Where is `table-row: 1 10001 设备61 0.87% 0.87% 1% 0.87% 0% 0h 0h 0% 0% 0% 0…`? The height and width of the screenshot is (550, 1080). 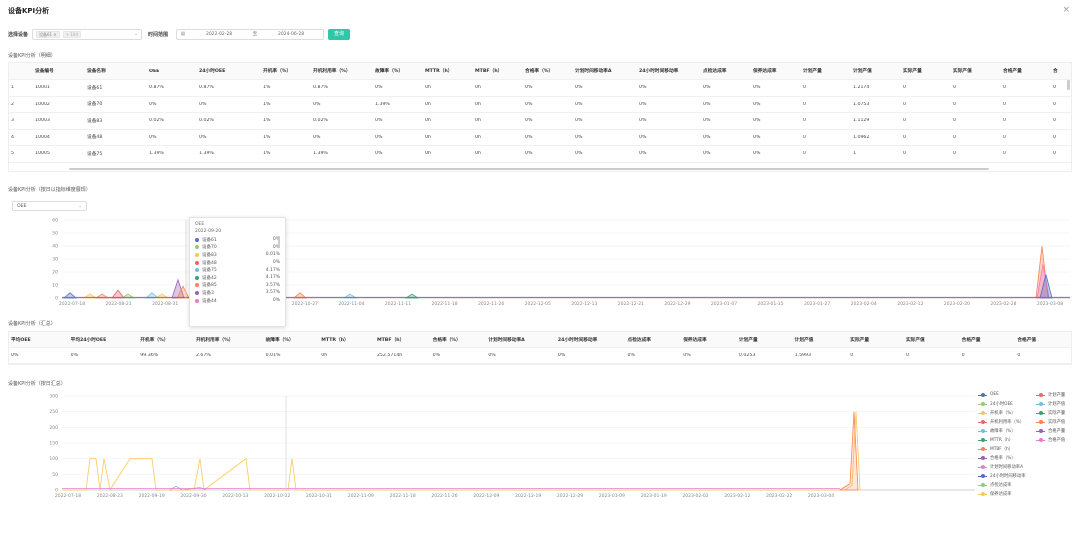 table-row: 1 10001 设备61 0.87% 0.87% 1% 0.87% 0% 0h 0h 0% 0% 0% 0… is located at coordinates (540, 88).